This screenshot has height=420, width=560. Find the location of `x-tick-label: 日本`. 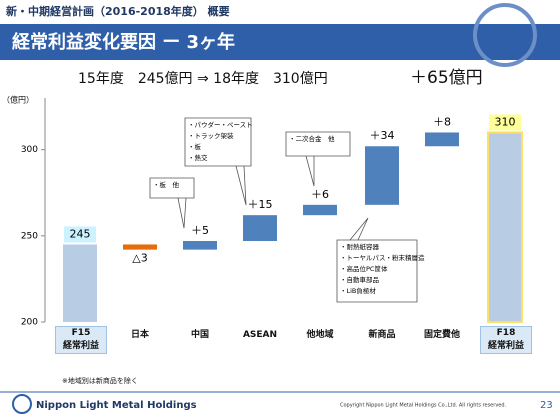

x-tick-label: 日本 is located at coordinates (139, 335).